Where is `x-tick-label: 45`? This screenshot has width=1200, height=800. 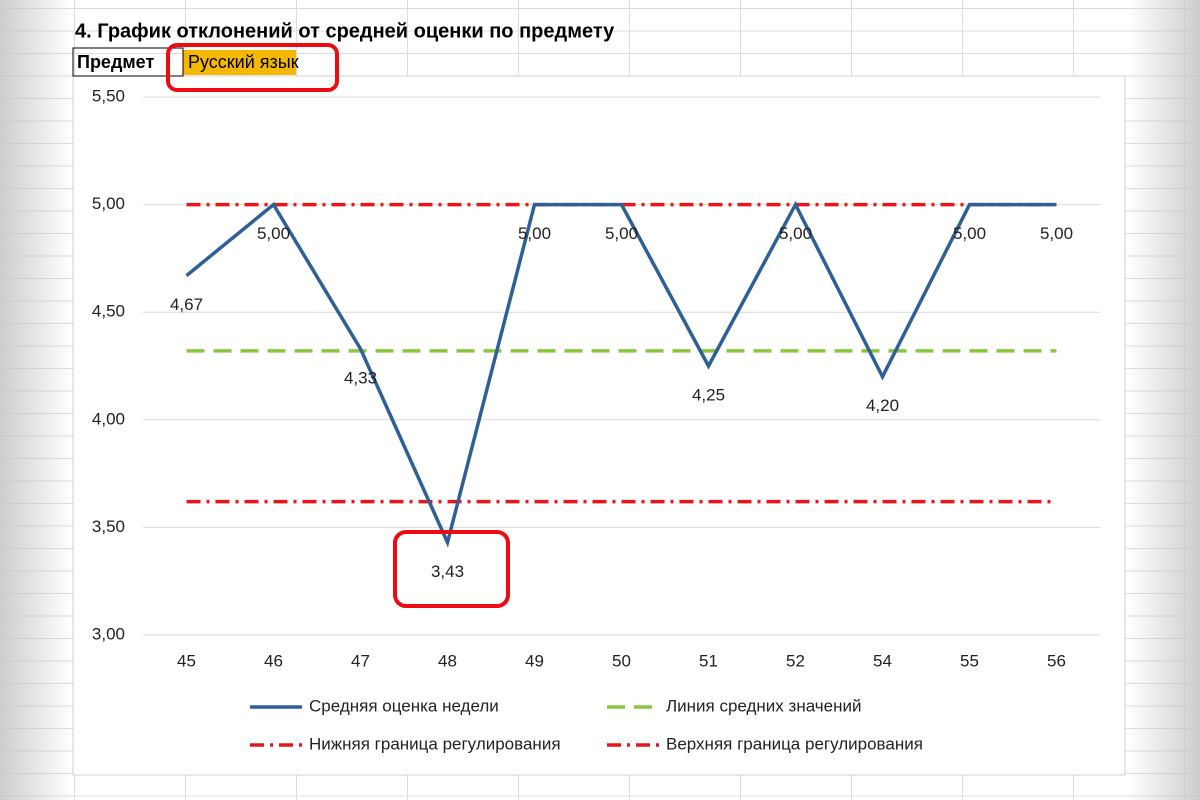
x-tick-label: 45 is located at coordinates (186, 660).